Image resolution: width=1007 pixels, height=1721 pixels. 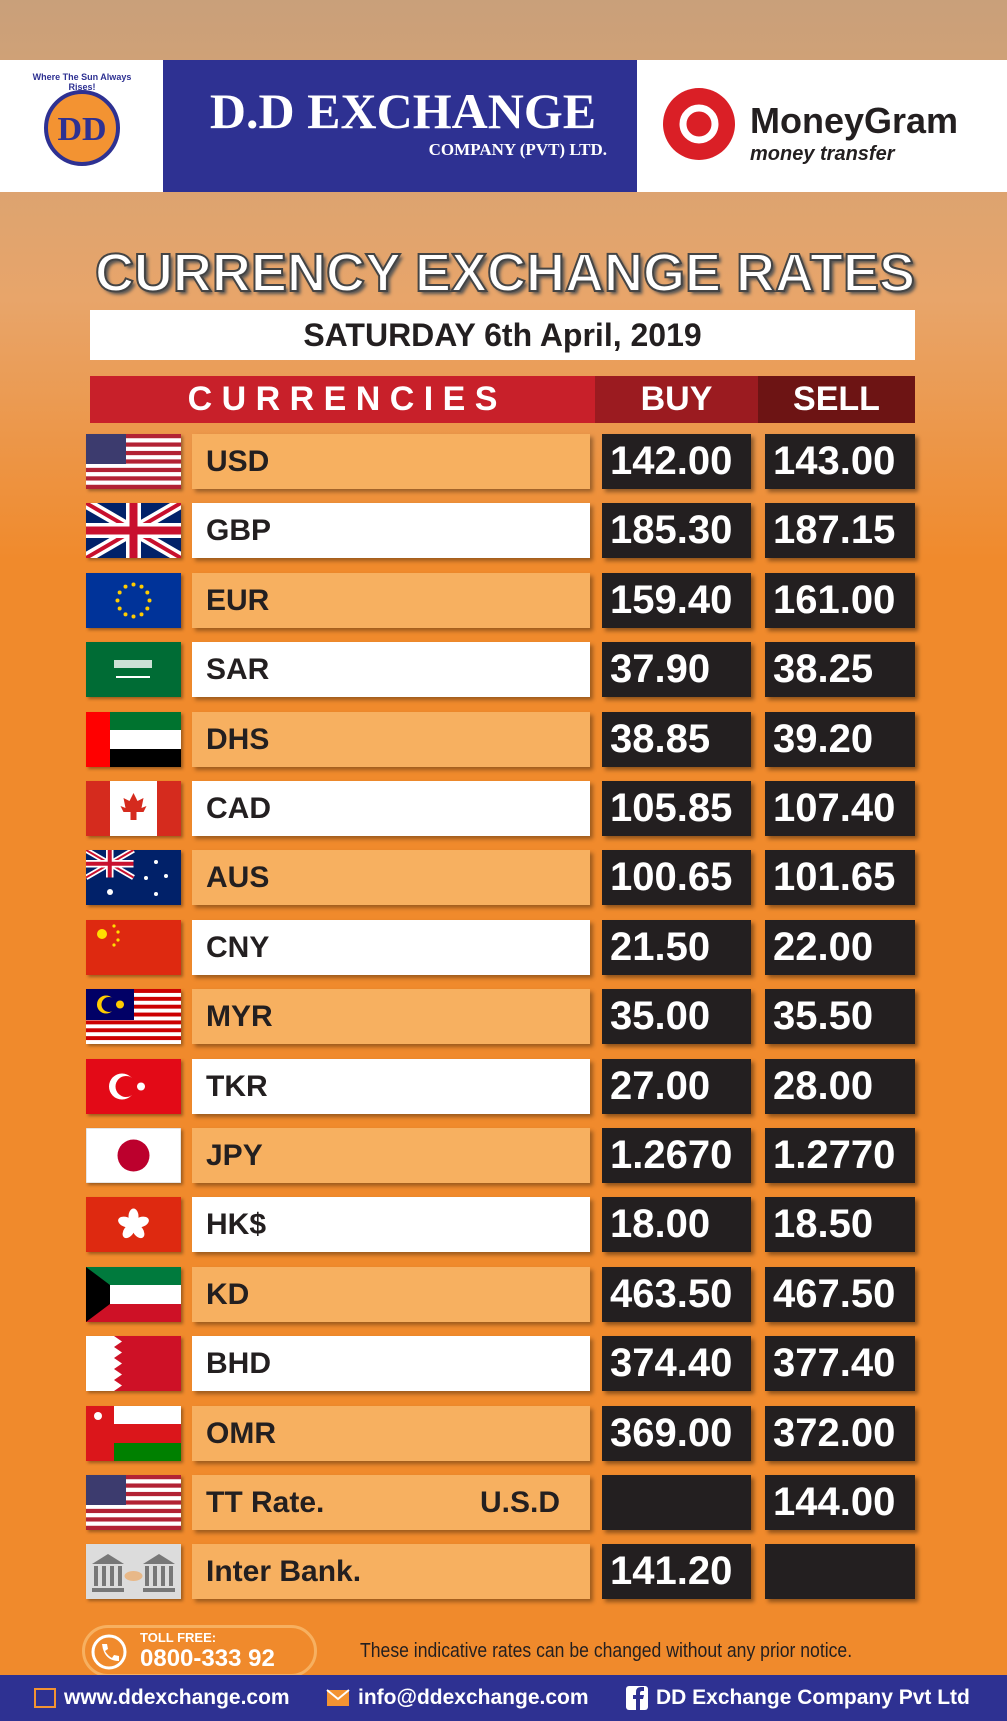 What do you see at coordinates (391, 1572) in the screenshot?
I see `currency-name: Inter Bank.` at bounding box center [391, 1572].